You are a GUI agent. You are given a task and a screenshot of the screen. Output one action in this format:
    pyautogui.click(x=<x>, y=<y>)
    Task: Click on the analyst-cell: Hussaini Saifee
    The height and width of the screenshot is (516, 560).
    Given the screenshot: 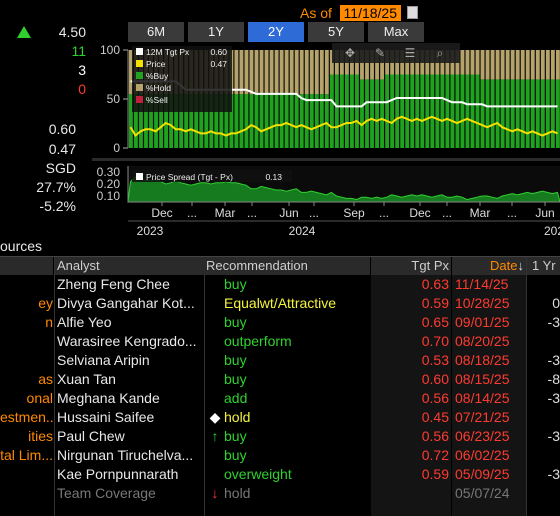 What is the action you would take?
    pyautogui.click(x=106, y=417)
    